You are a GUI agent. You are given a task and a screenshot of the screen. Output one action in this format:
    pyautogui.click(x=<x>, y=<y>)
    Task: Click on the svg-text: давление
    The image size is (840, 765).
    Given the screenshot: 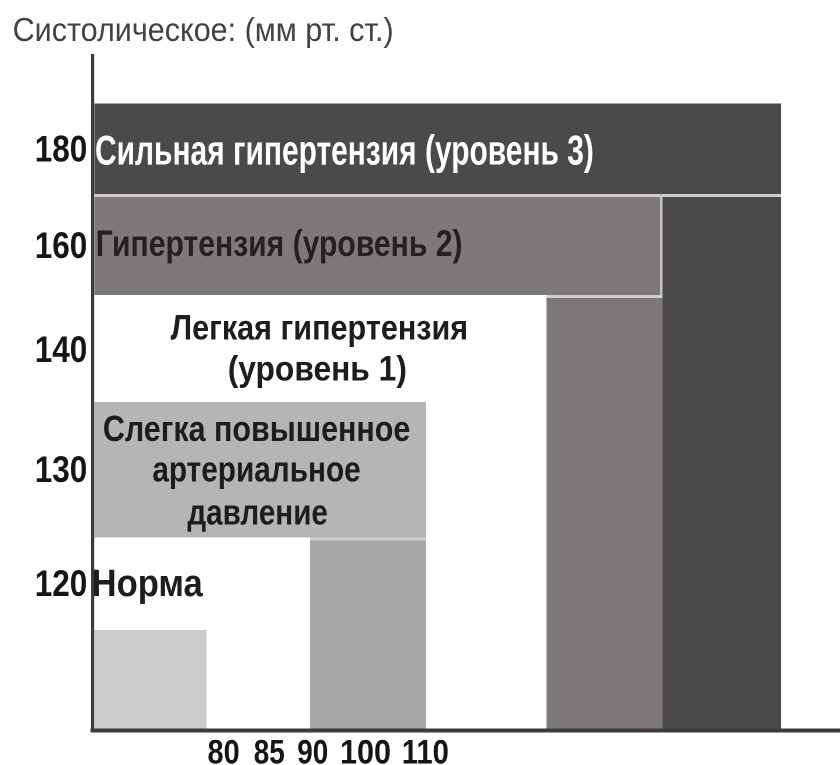 What is the action you would take?
    pyautogui.click(x=257, y=512)
    